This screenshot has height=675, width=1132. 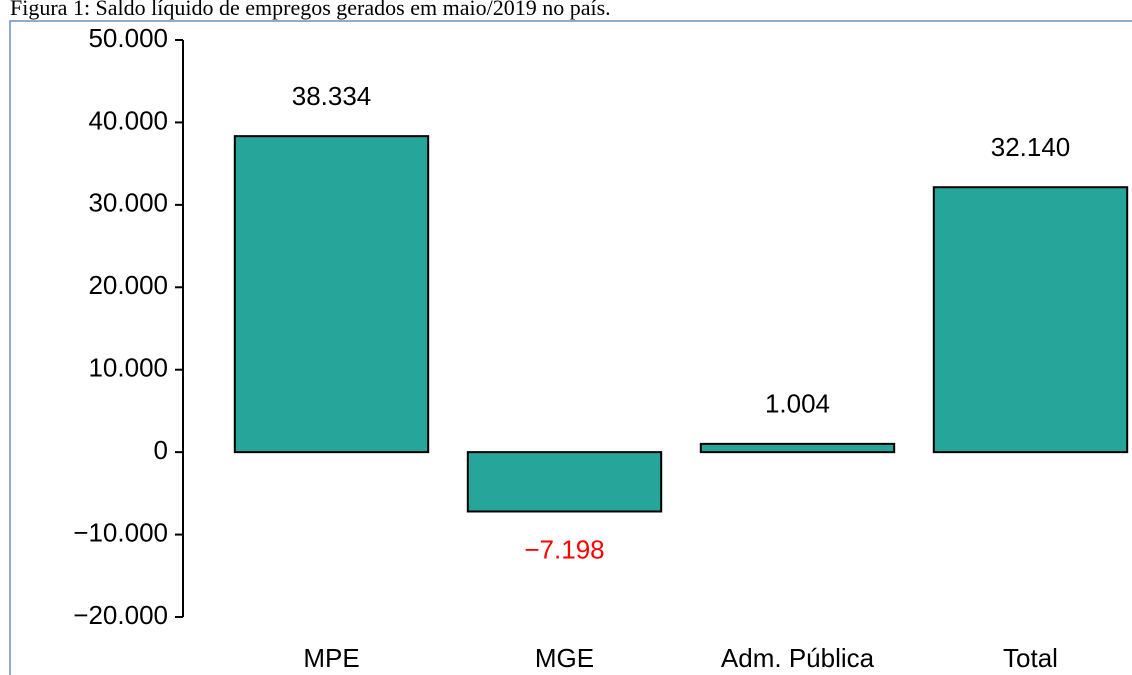 I want to click on y-tick-label: 40.000, so click(x=128, y=120).